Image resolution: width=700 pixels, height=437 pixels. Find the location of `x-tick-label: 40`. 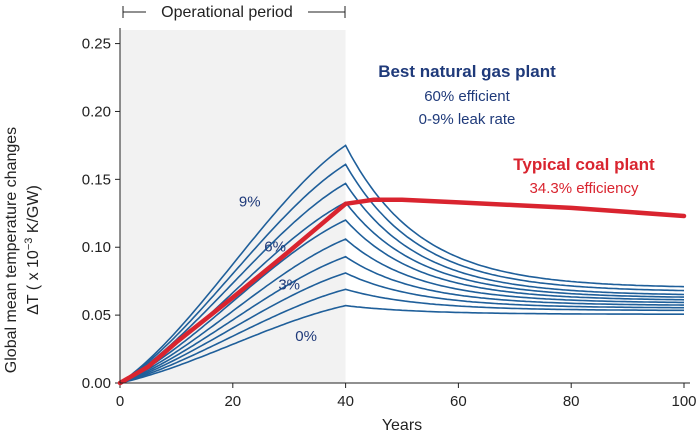

x-tick-label: 40 is located at coordinates (345, 401).